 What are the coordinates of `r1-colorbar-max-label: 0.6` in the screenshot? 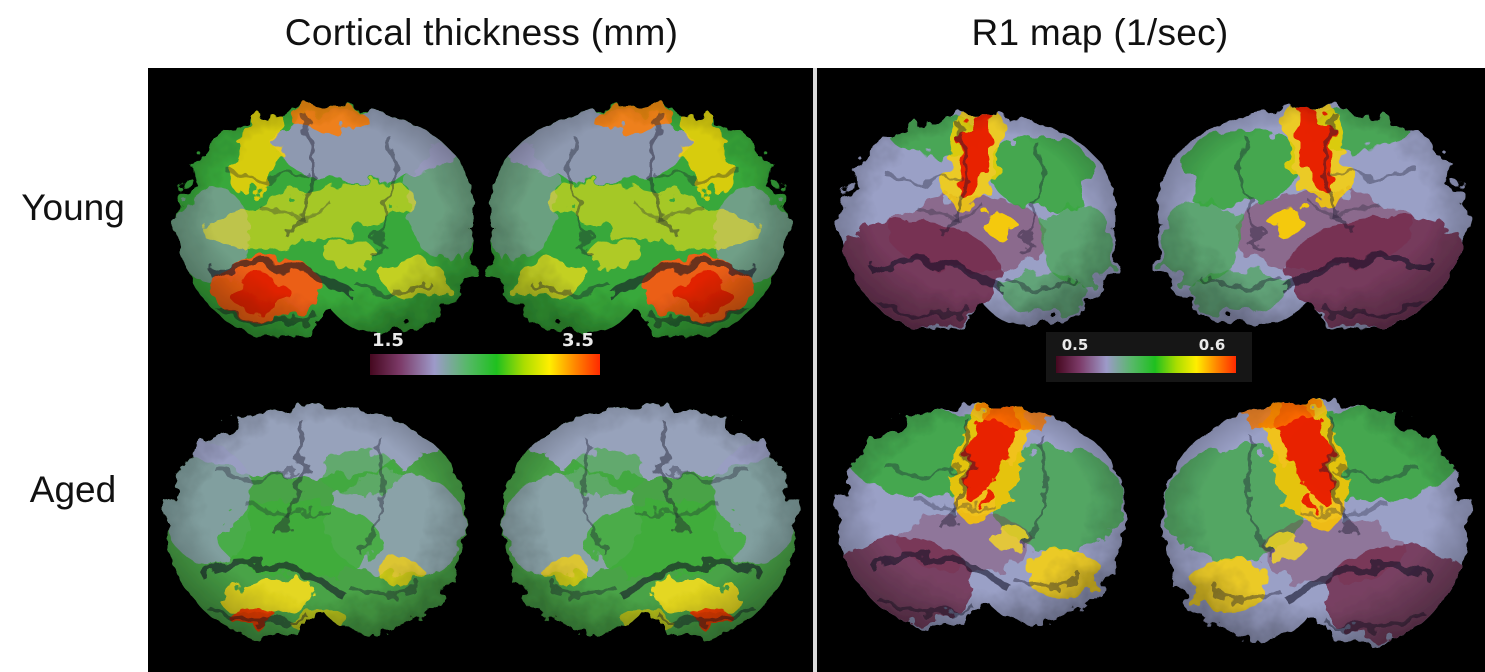 It's located at (1212, 345).